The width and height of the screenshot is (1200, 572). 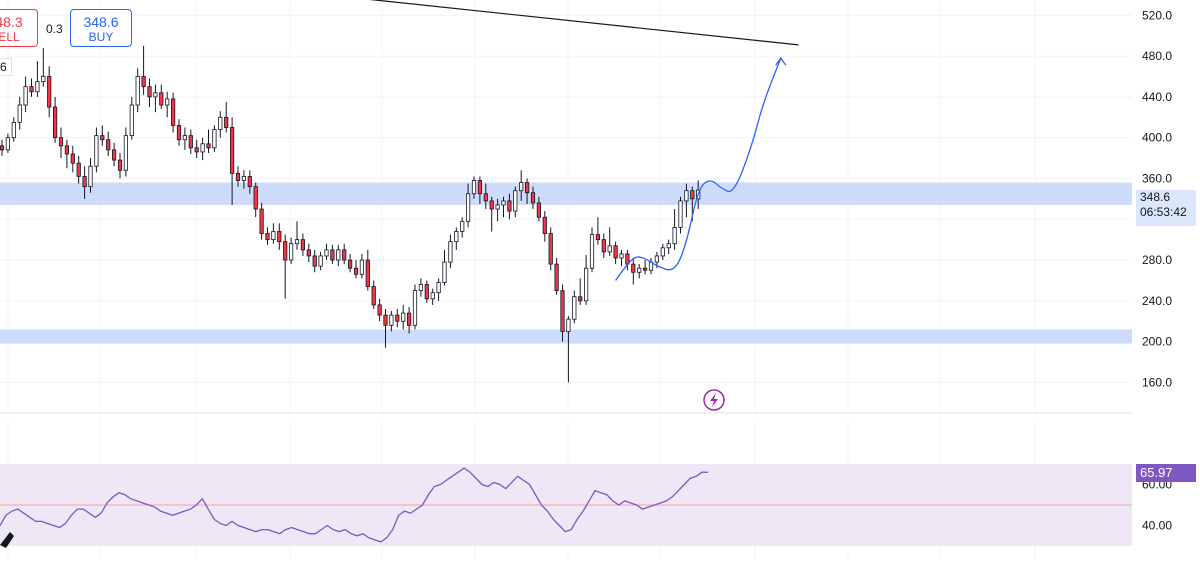 What do you see at coordinates (6, 67) in the screenshot?
I see `legend-badge: 6` at bounding box center [6, 67].